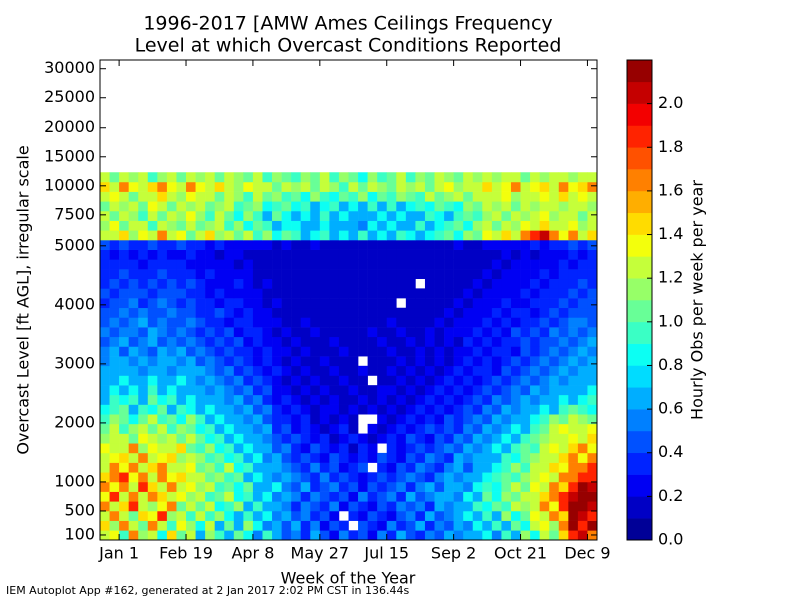 Image resolution: width=800 pixels, height=600 pixels. I want to click on colorbar-tick-label: 0.4, so click(670, 451).